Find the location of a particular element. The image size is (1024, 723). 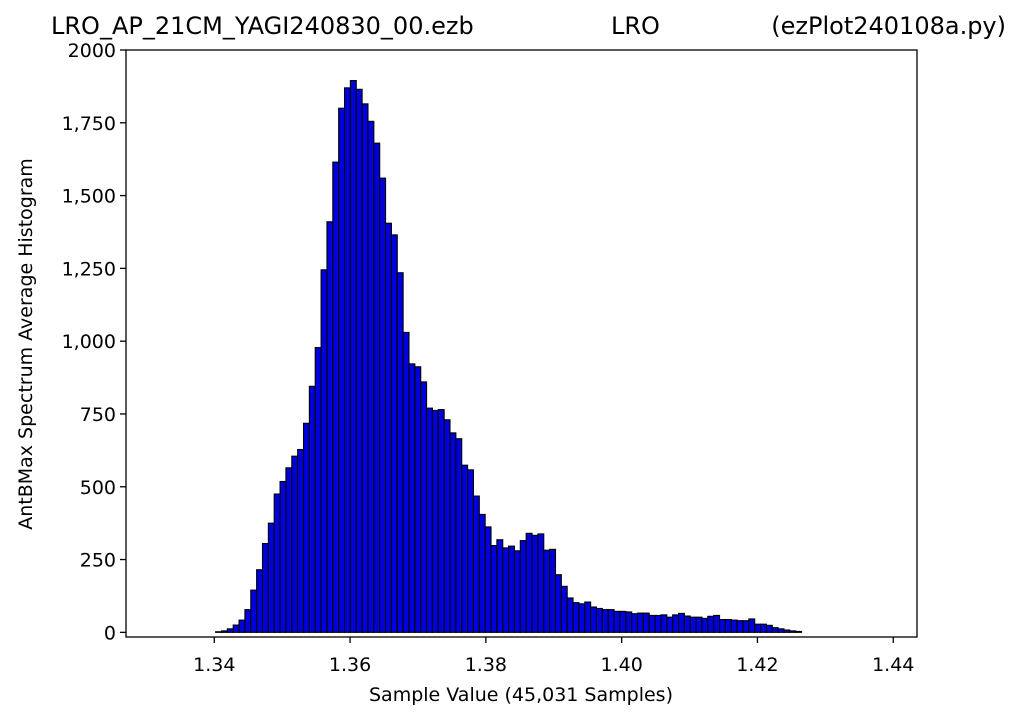

header-site: LRO is located at coordinates (635, 26).